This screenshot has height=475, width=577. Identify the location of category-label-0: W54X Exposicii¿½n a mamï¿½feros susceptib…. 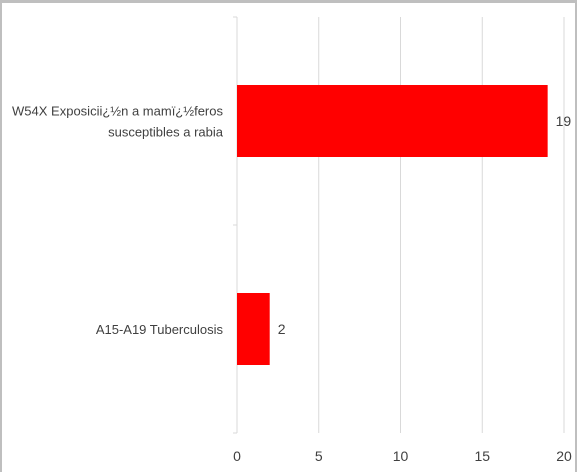
(118, 122).